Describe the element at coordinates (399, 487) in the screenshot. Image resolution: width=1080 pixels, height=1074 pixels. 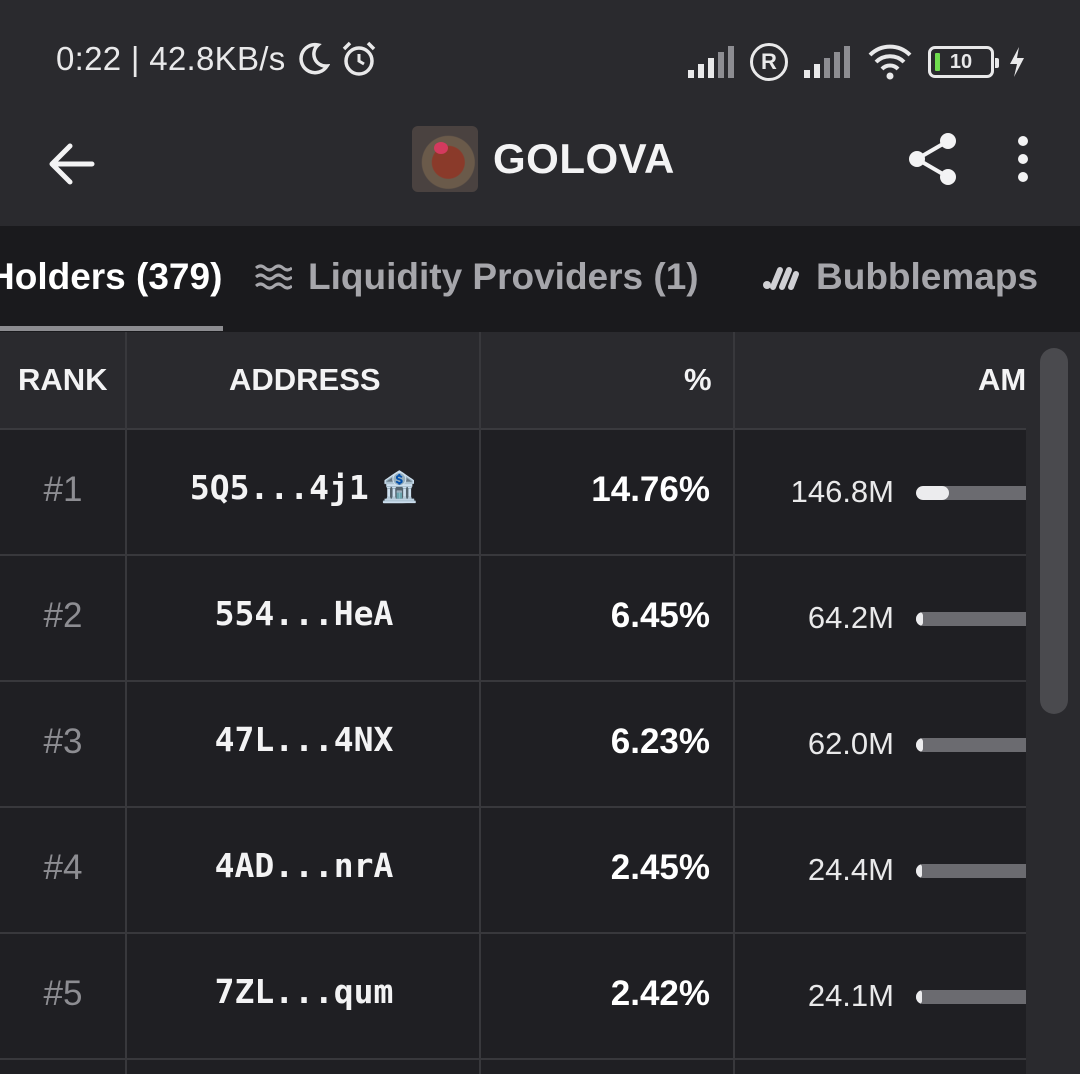
I see `bank-icon: 🏦` at that location.